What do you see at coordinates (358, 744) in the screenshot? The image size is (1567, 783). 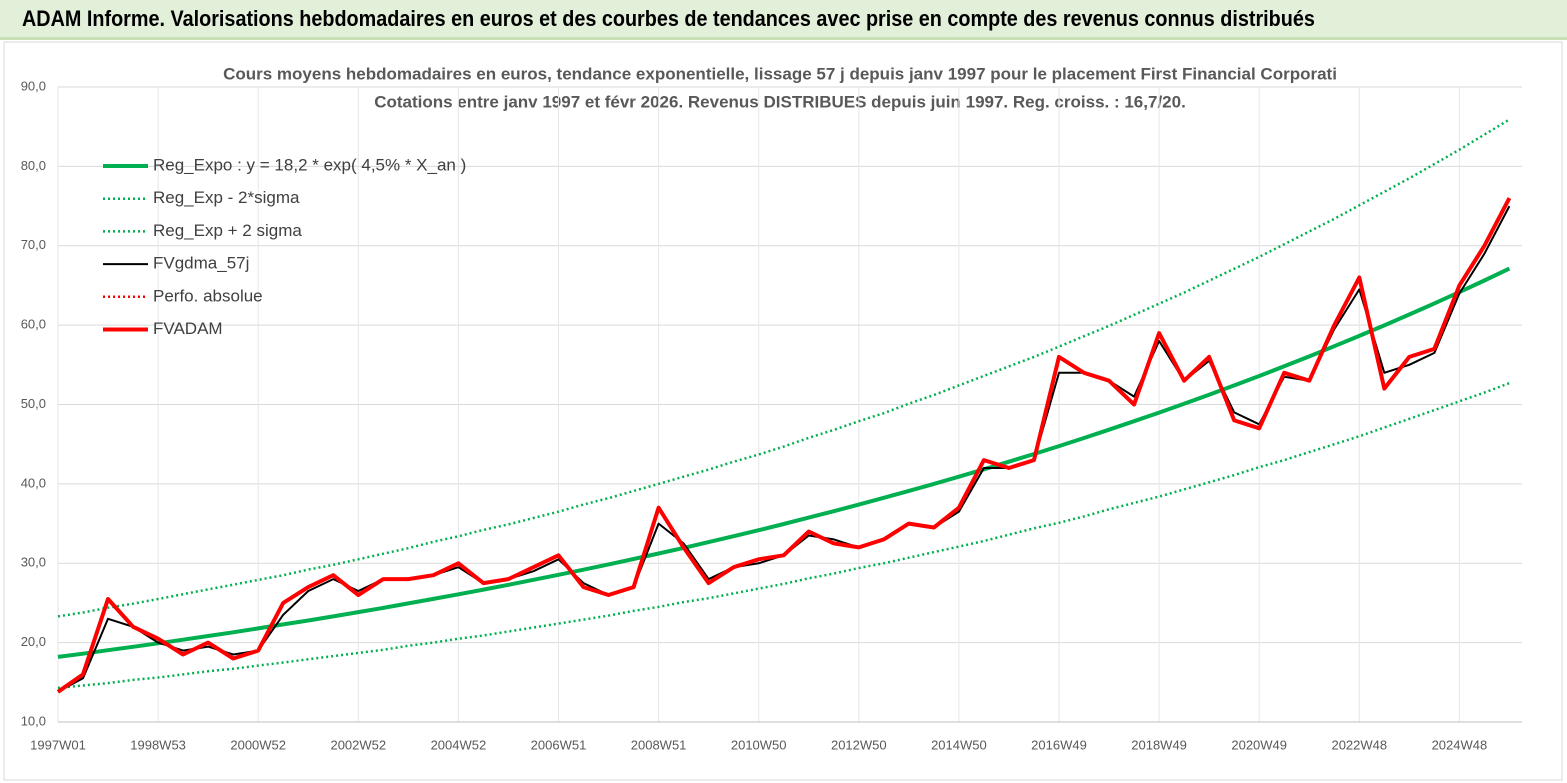 I see `x-tick-label: 2002W52` at bounding box center [358, 744].